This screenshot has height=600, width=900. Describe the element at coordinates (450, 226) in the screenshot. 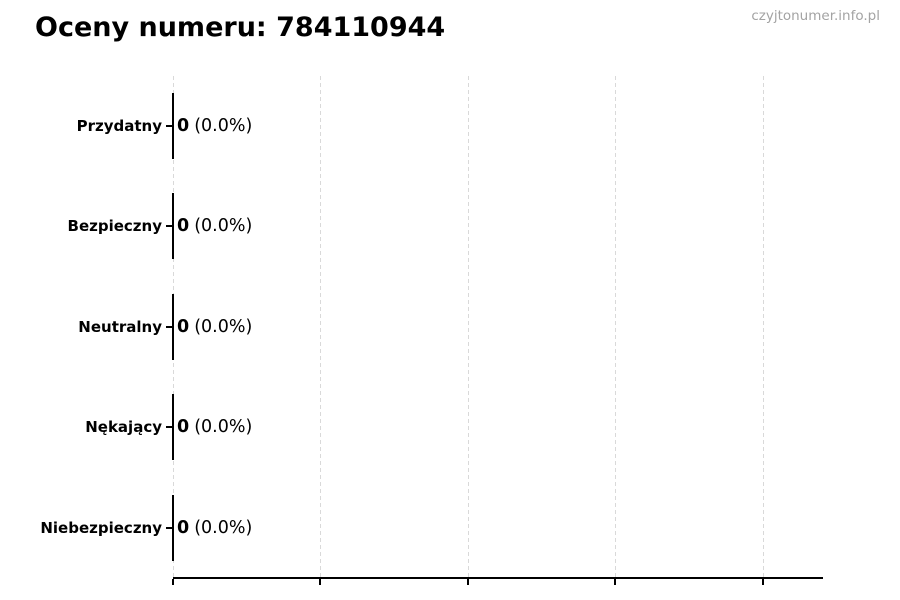

I see `bar-row-bezpieczny: Bezpieczny 0 (0.0%)` at that location.